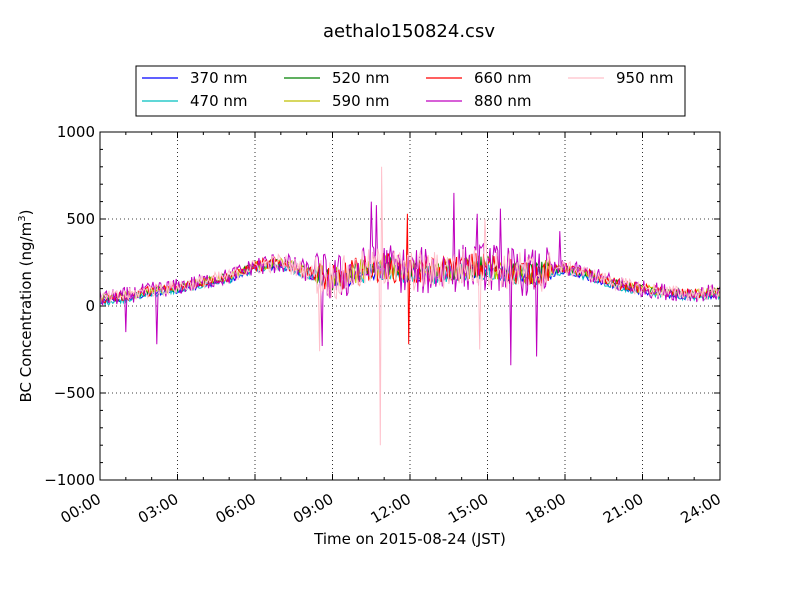 This screenshot has height=600, width=800. I want to click on legend-label: 950 nm, so click(645, 78).